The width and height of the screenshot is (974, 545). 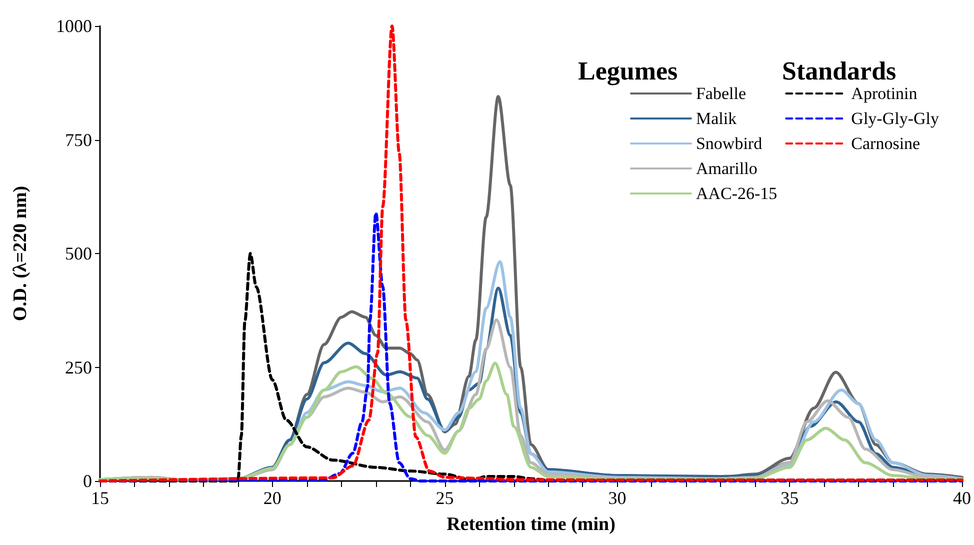 I want to click on legend-label: Carnosine, so click(x=885, y=143).